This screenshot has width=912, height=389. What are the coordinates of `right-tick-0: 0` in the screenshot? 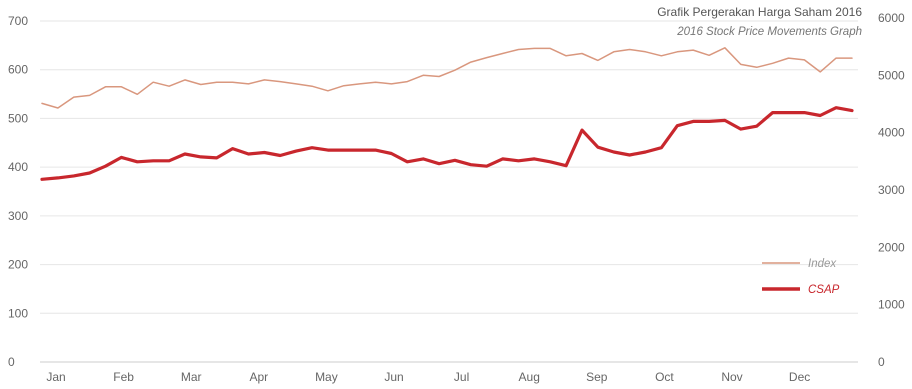 It's located at (881, 362).